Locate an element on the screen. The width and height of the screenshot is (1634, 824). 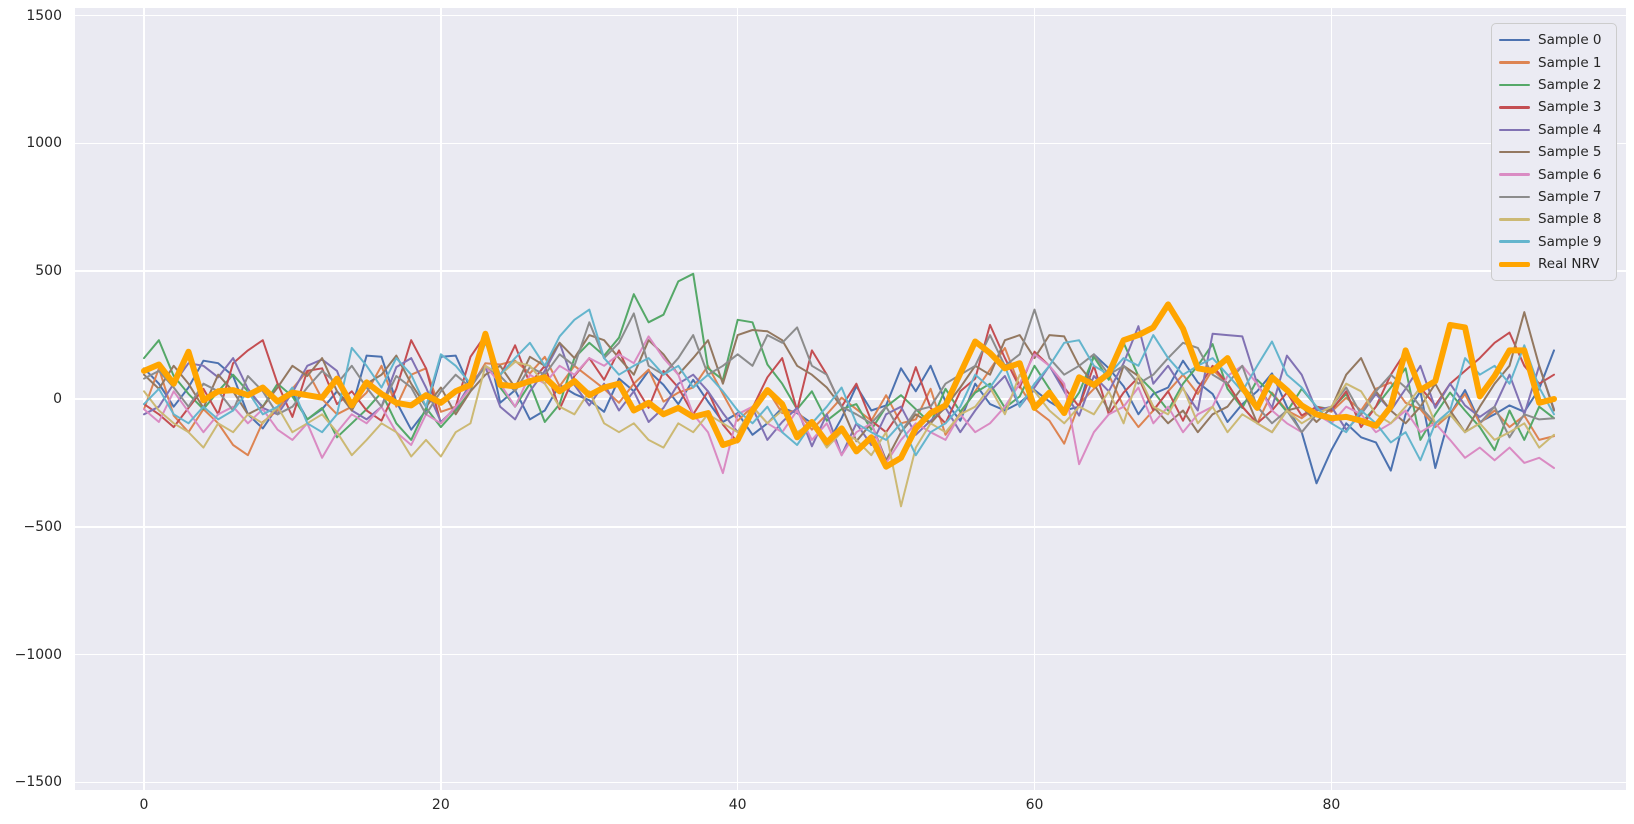
legend-label: Sample 5 is located at coordinates (1570, 152).